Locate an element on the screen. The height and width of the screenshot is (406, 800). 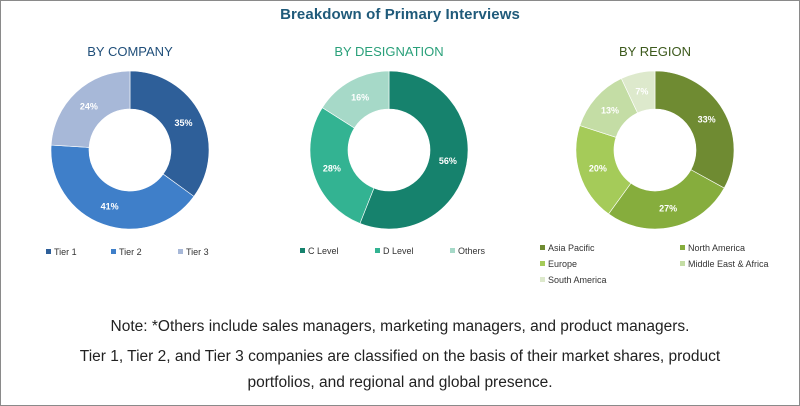
company-legend-label: Tier 3 is located at coordinates (197, 252).